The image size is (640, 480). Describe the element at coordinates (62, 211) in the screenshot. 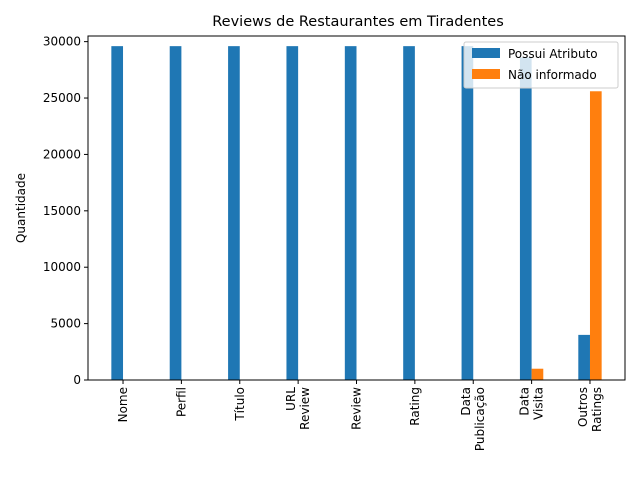

I see `y-tick-label: 15000` at that location.